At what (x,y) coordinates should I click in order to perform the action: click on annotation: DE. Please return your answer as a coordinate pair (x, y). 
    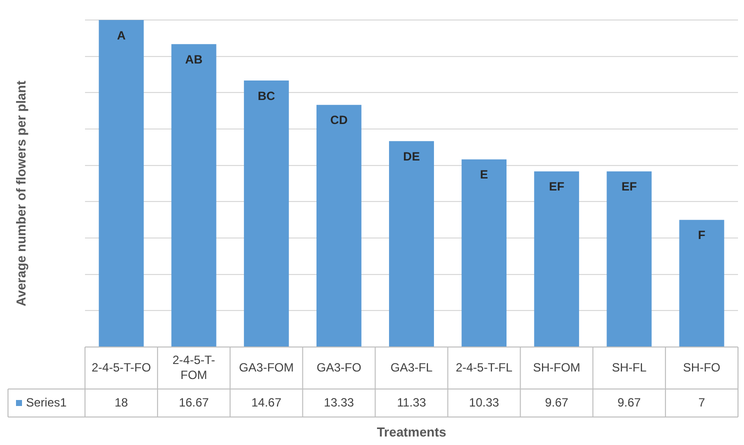
    Looking at the image, I should click on (411, 156).